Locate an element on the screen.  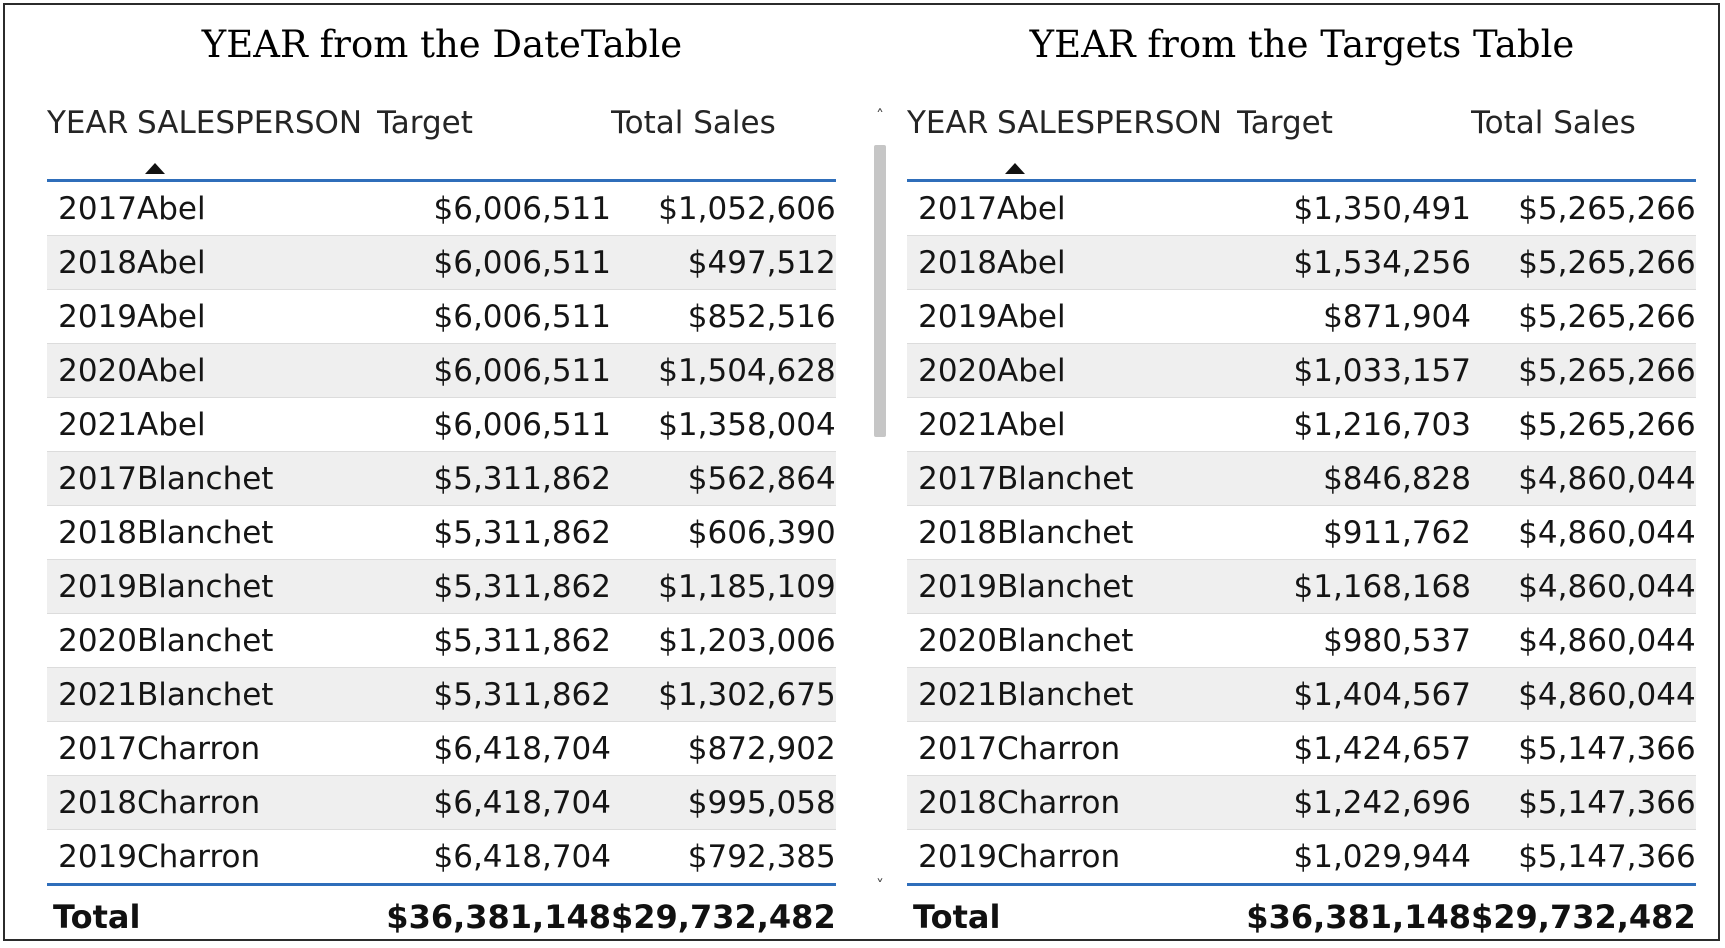
total-label: Total is located at coordinates (1072, 916).